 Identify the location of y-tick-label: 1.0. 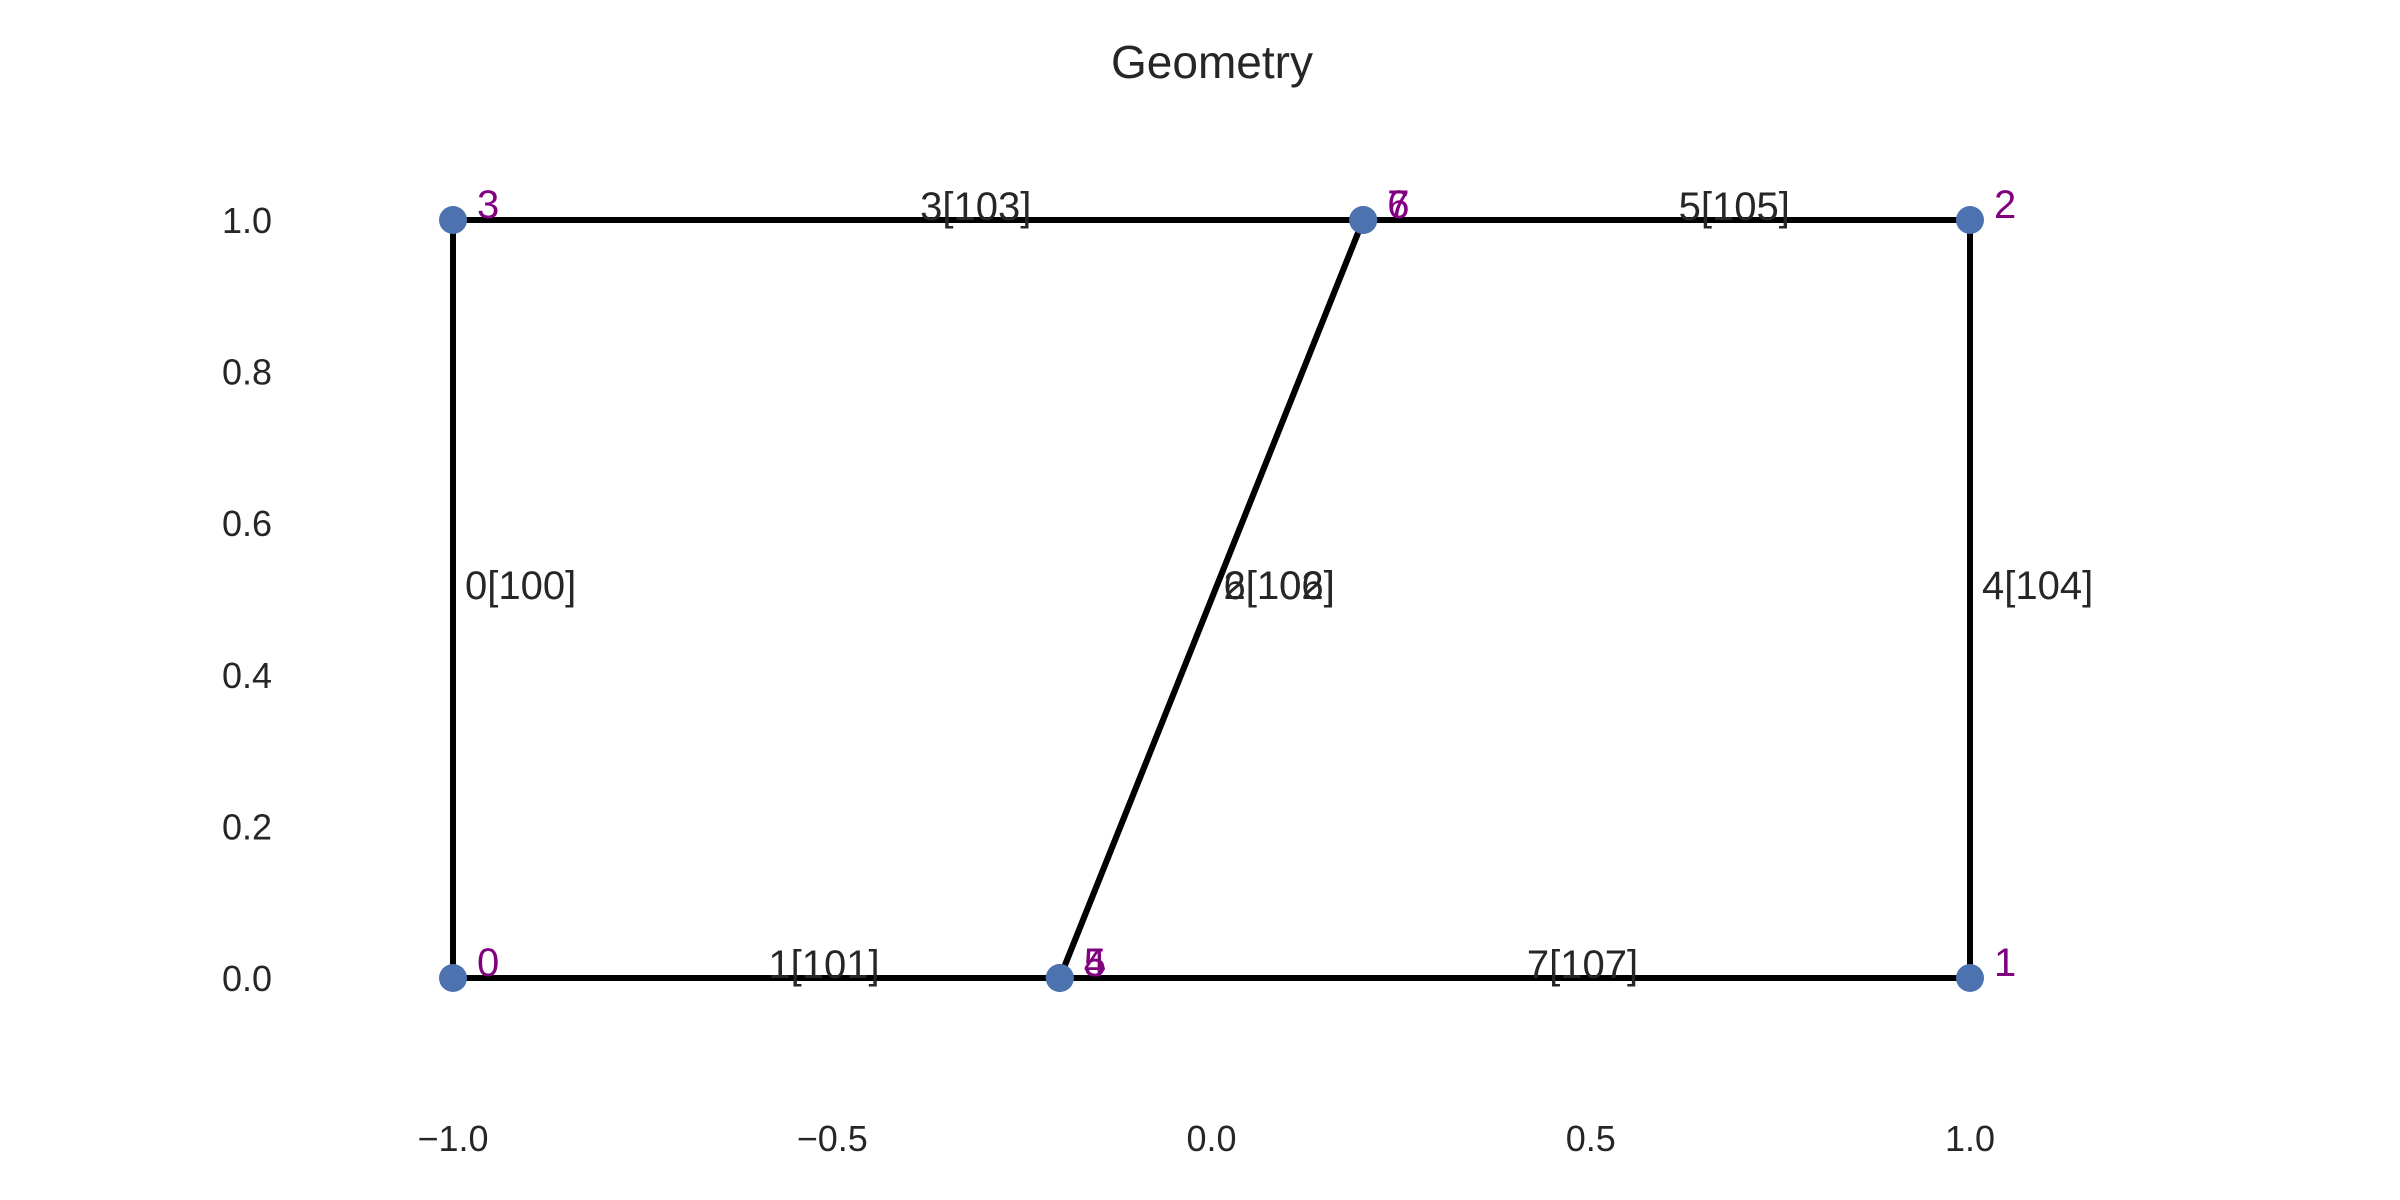
(247, 220).